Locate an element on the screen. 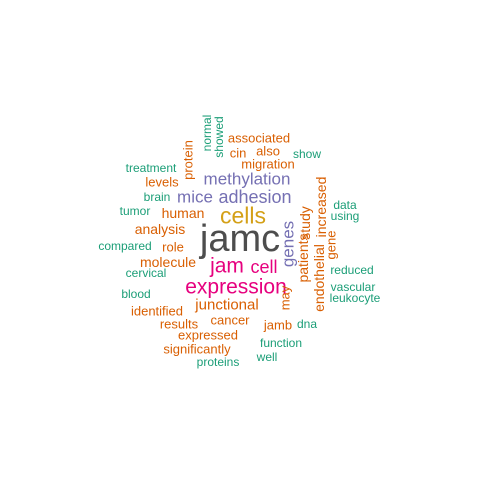 Image resolution: width=480 pixels, height=480 pixels. word-adhesion: adhesion is located at coordinates (255, 197).